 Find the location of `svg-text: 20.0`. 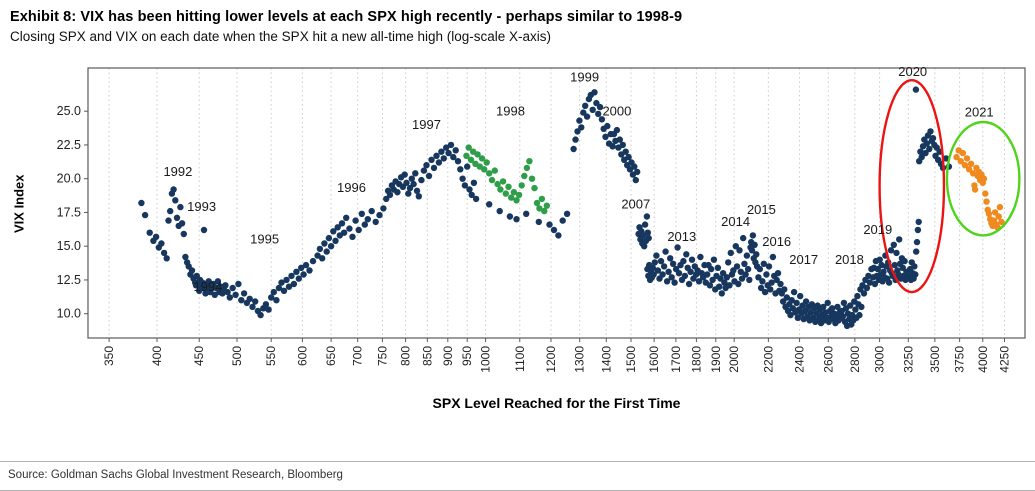

svg-text: 20.0 is located at coordinates (69, 179).